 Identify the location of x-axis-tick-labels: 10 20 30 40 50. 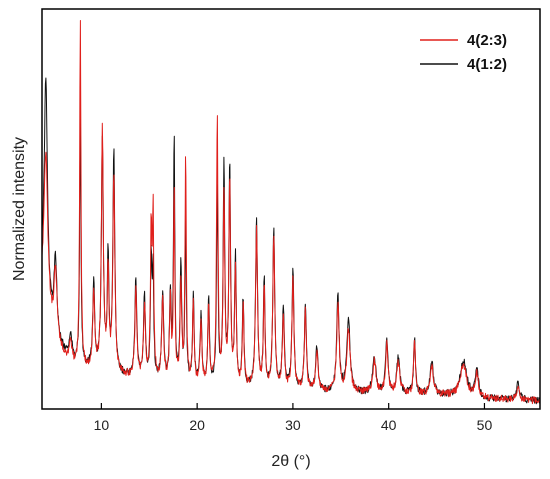
(293, 425).